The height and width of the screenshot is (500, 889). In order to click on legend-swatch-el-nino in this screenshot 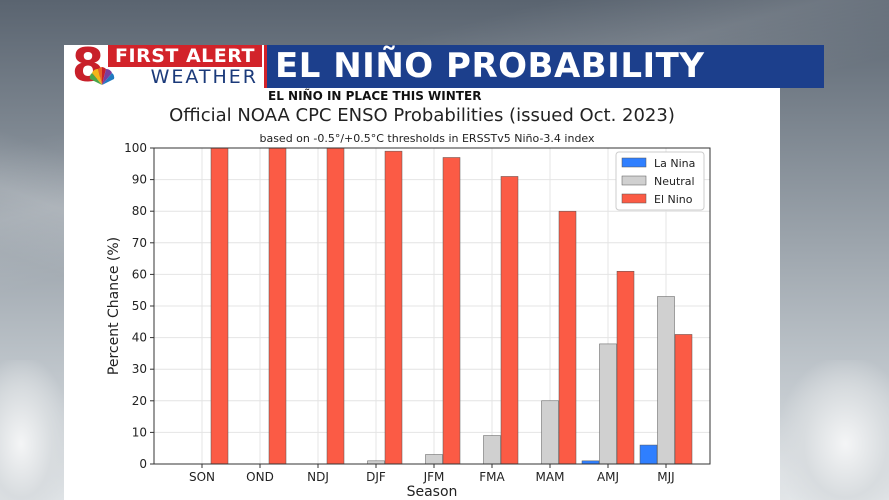, I will do `click(634, 198)`.